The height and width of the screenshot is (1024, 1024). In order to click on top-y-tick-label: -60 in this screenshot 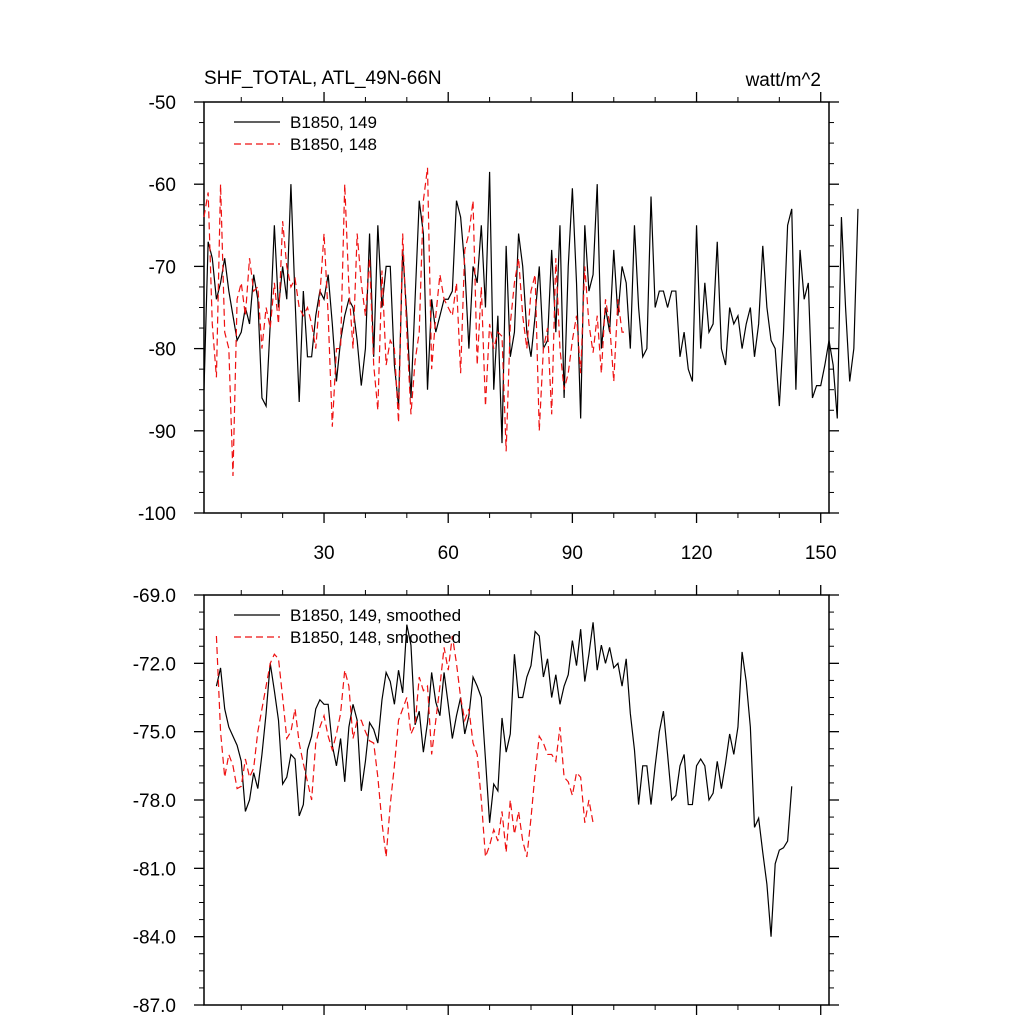, I will do `click(162, 185)`.